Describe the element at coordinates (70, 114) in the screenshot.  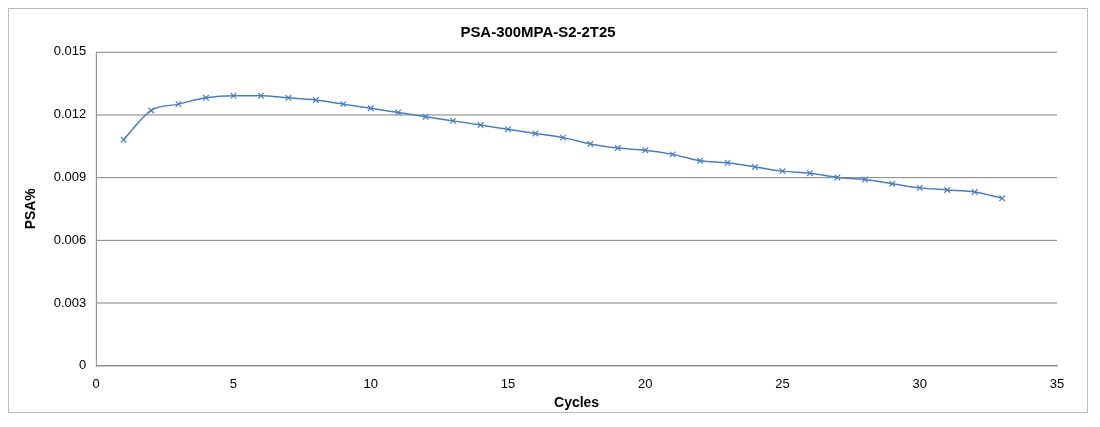
I see `y-tick-label: 0.012` at that location.